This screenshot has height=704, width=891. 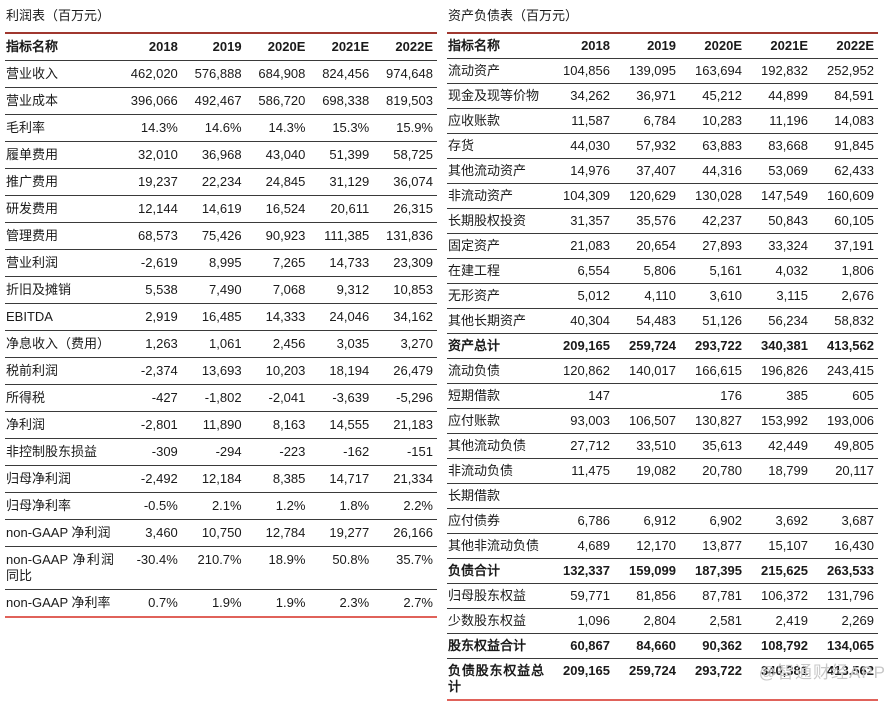 I want to click on table-row: 在建工程 6,554 5,806 5,161 4,032 1,806, so click(x=662, y=271).